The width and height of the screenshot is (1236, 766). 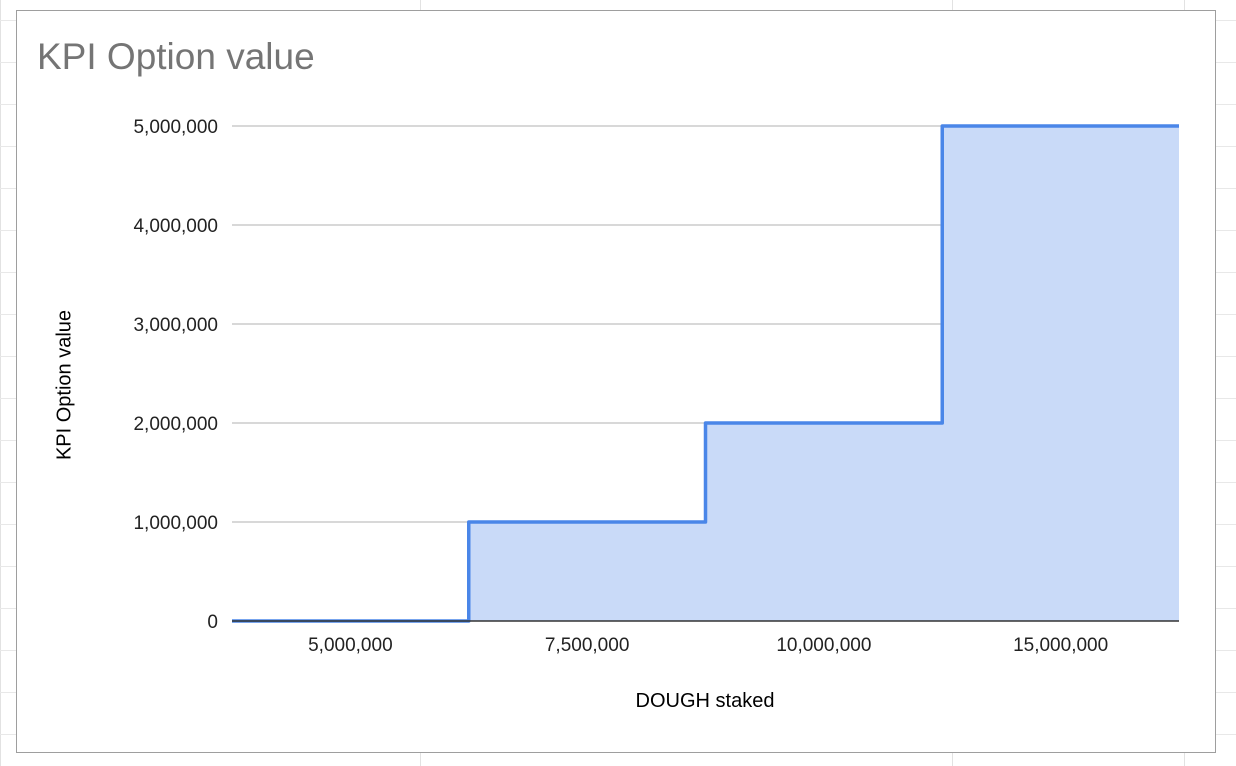 I want to click on x-tick-label: 7,500,000, so click(x=587, y=645).